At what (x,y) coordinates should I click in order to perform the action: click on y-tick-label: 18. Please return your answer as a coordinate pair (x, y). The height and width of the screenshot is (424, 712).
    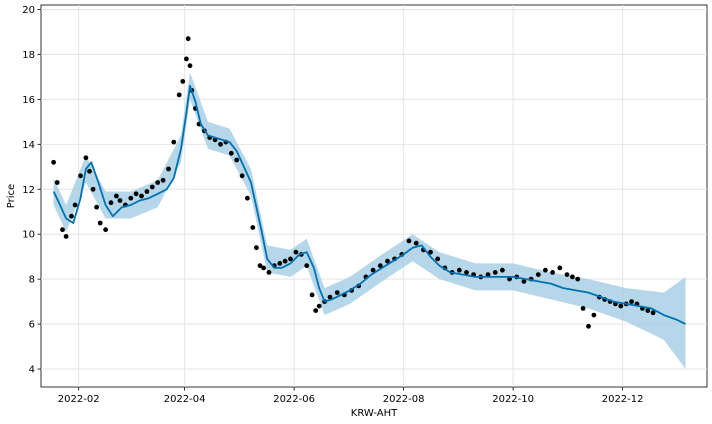
    Looking at the image, I should click on (28, 55).